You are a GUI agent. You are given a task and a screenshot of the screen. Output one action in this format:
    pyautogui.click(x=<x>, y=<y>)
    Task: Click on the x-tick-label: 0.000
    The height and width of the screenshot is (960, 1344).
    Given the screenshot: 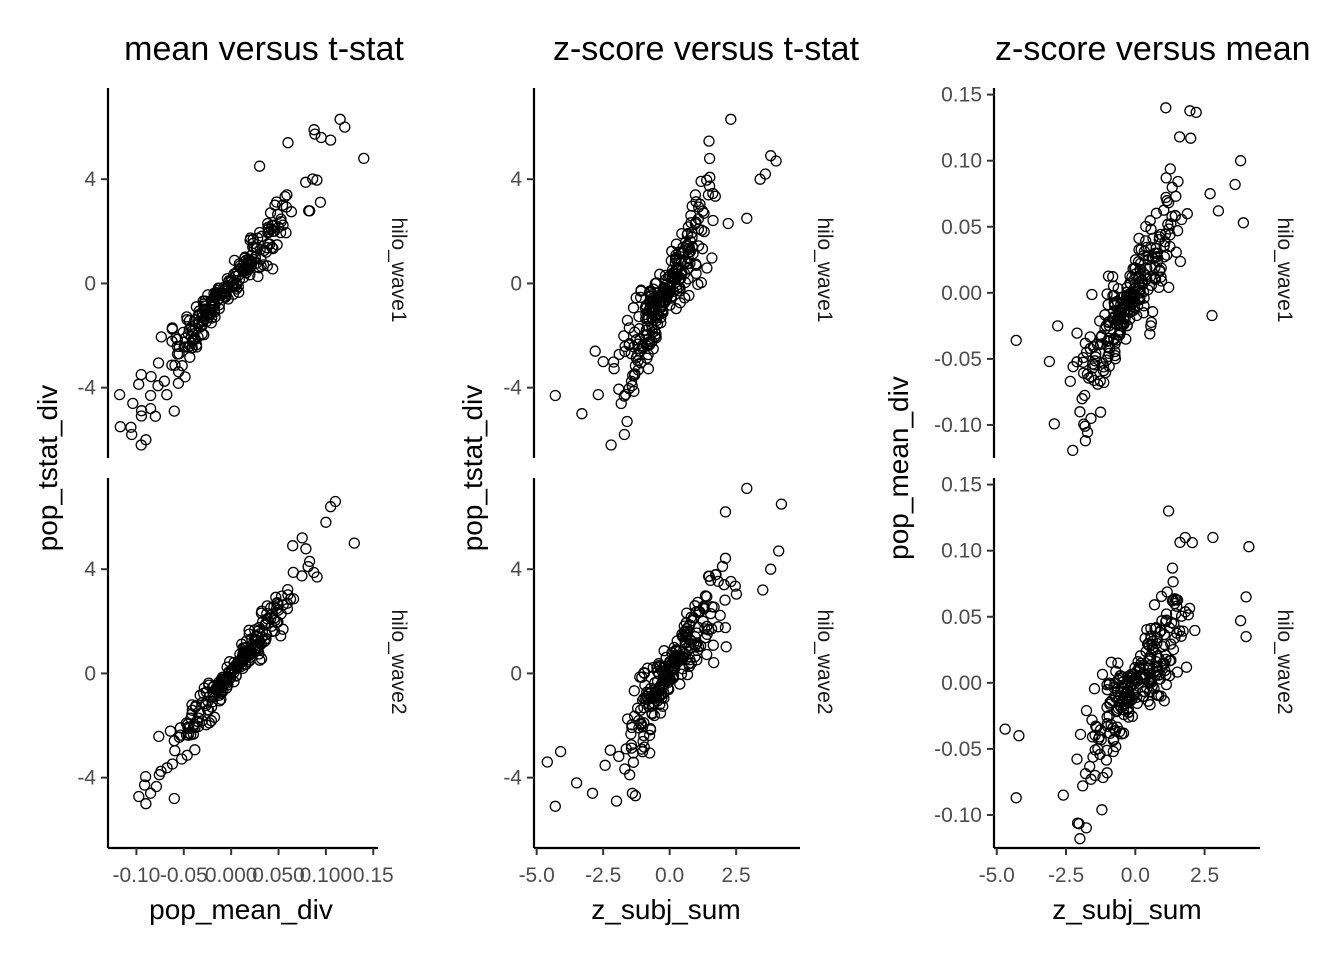 What is the action you would take?
    pyautogui.click(x=231, y=875)
    